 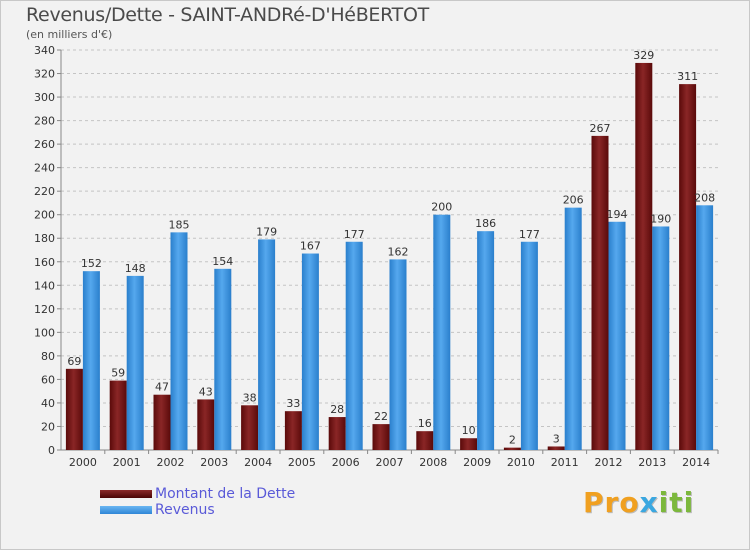 I want to click on data-label-dette-2002: 47, so click(x=162, y=387).